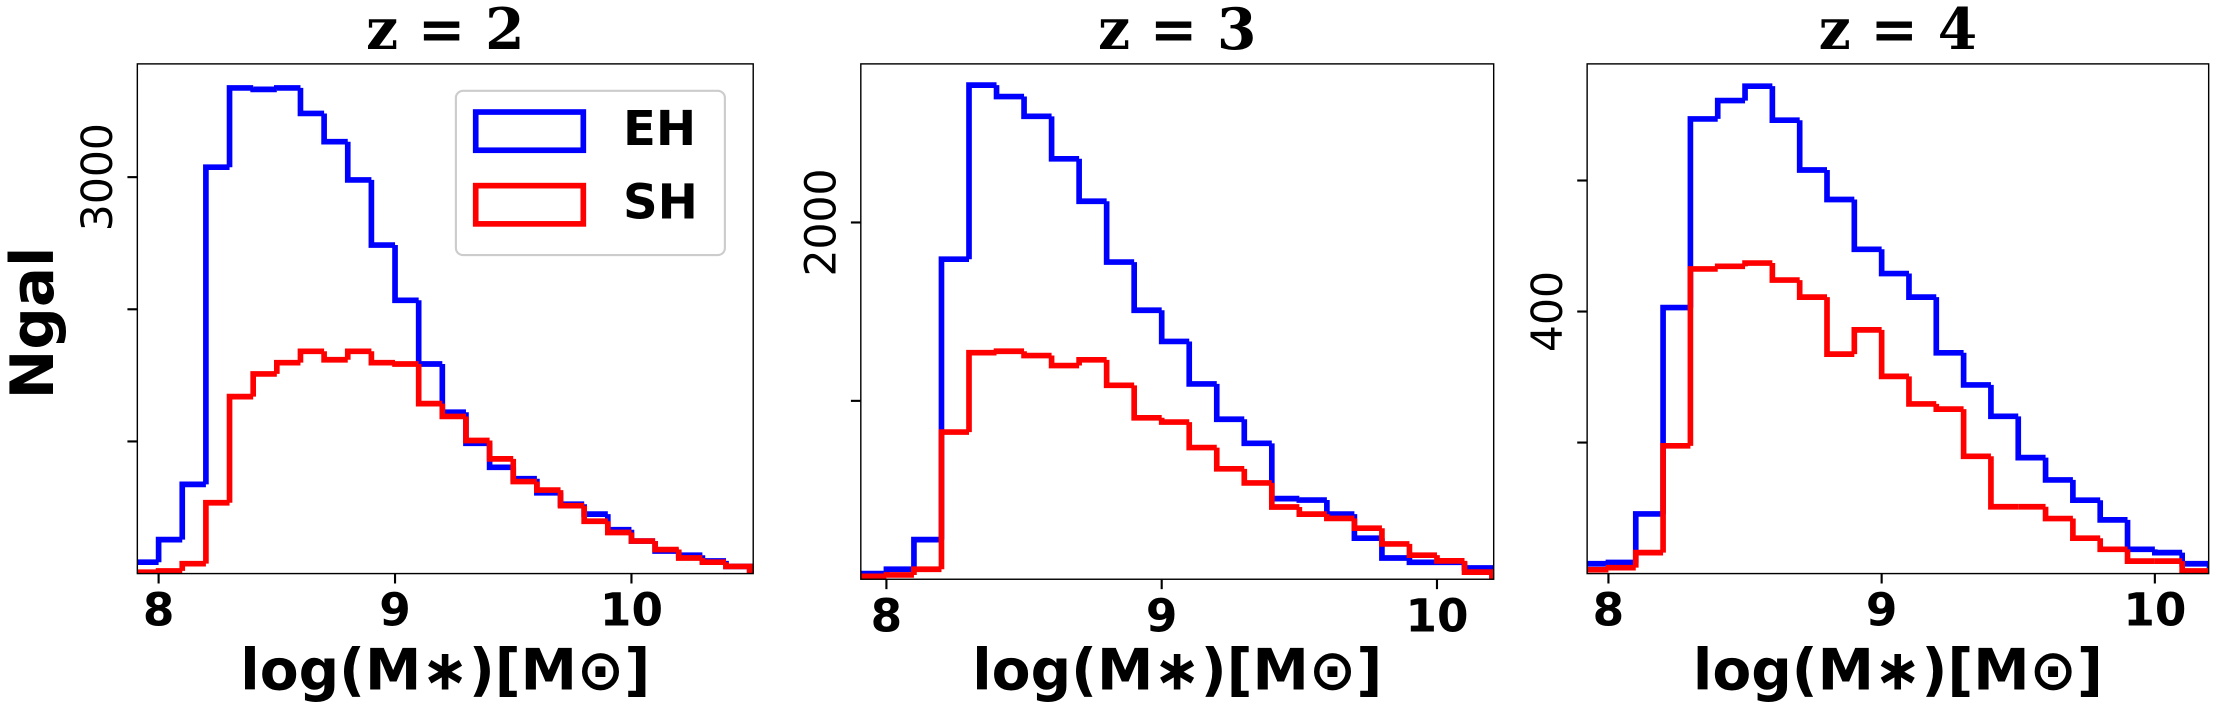 The height and width of the screenshot is (721, 2220). I want to click on legend-label: SH, so click(660, 202).